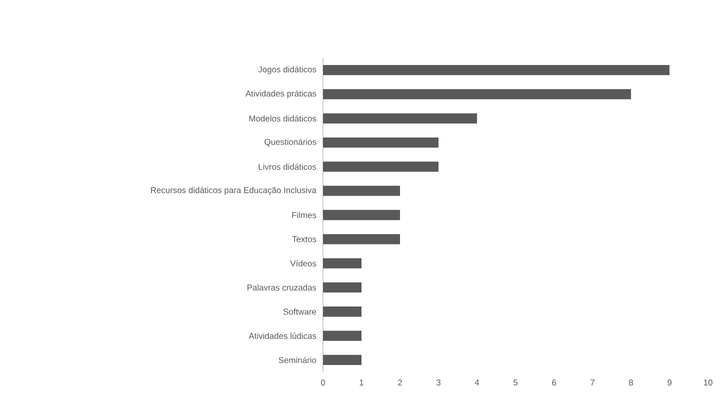  Describe the element at coordinates (304, 215) in the screenshot. I see `y-tick-label: Filmes` at that location.